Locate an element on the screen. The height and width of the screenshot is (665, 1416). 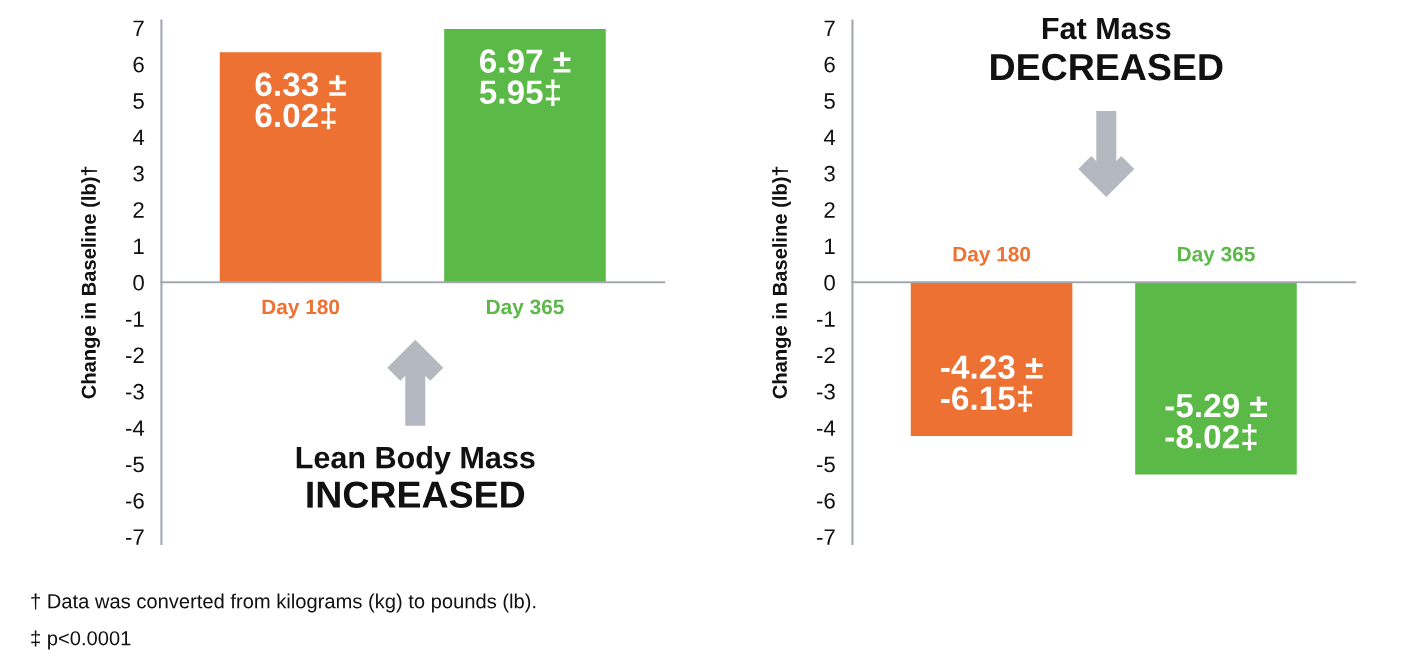
text: DECREASED is located at coordinates (1107, 67).